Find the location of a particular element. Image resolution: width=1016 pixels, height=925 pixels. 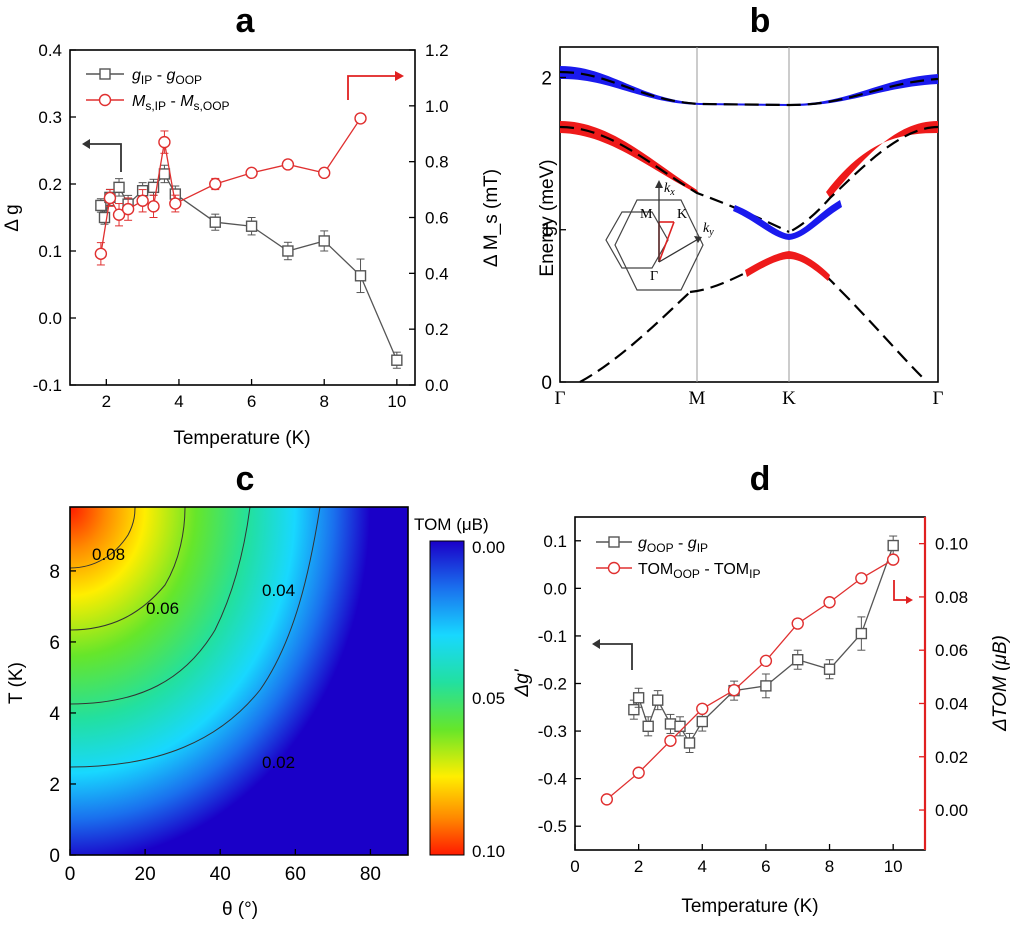

band-acoustic-left is located at coordinates (635, 337).